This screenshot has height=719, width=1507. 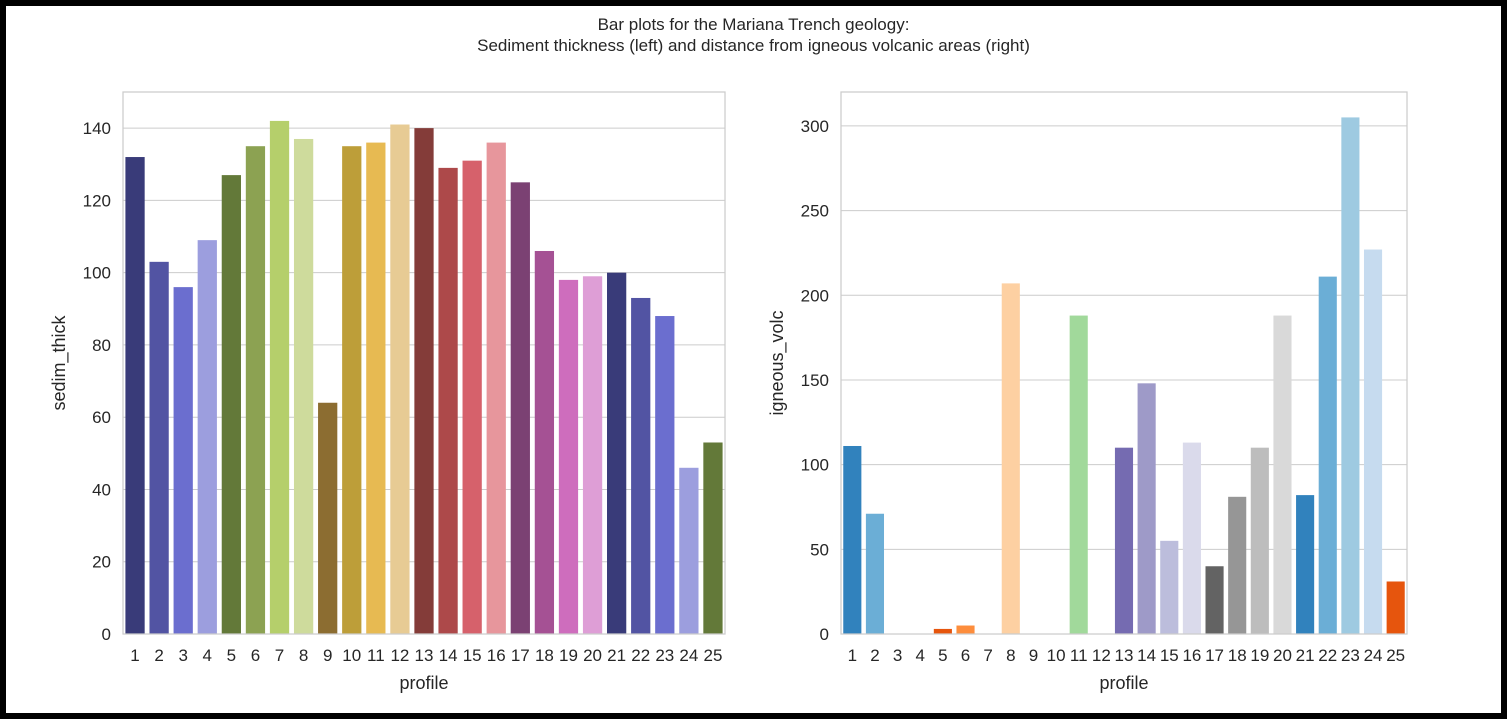 What do you see at coordinates (1079, 655) in the screenshot?
I see `x-tick-label: 11` at bounding box center [1079, 655].